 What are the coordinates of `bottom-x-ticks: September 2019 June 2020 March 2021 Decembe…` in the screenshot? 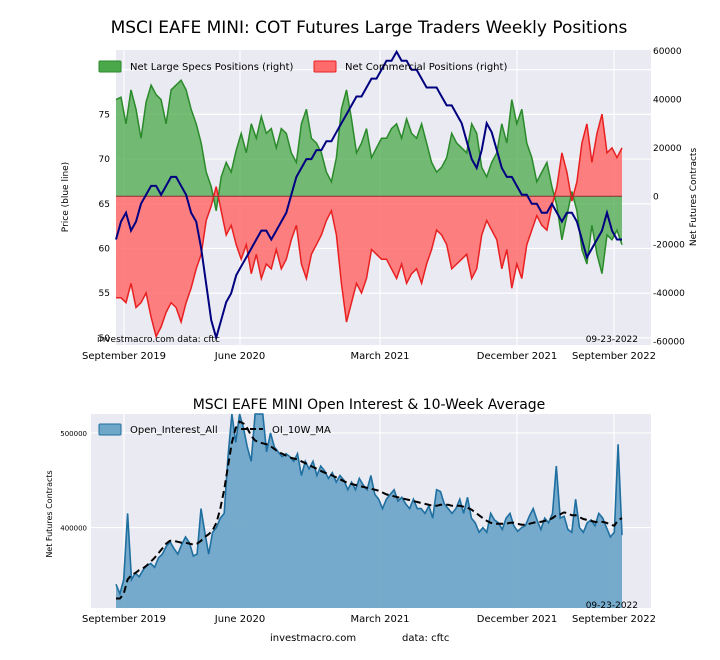 It's located at (369, 619).